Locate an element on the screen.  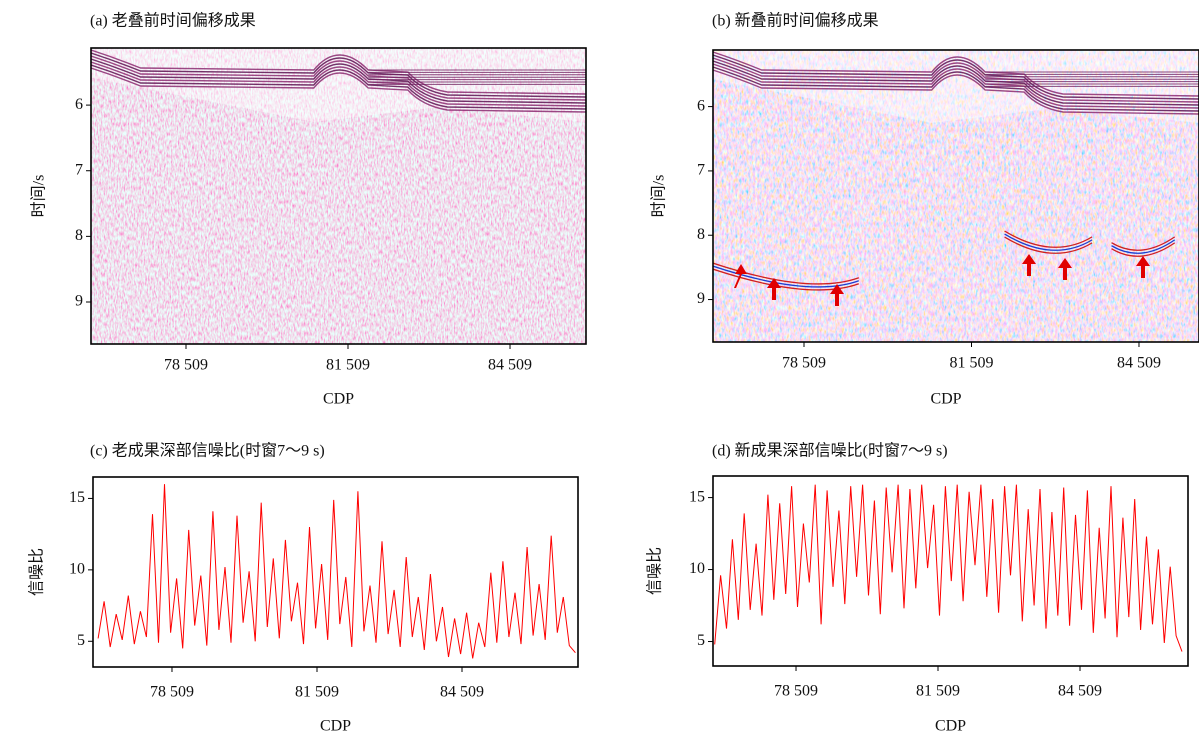
panel-title: (d) 新成果深部信噪比(时窗7～9 s) is located at coordinates (830, 451).